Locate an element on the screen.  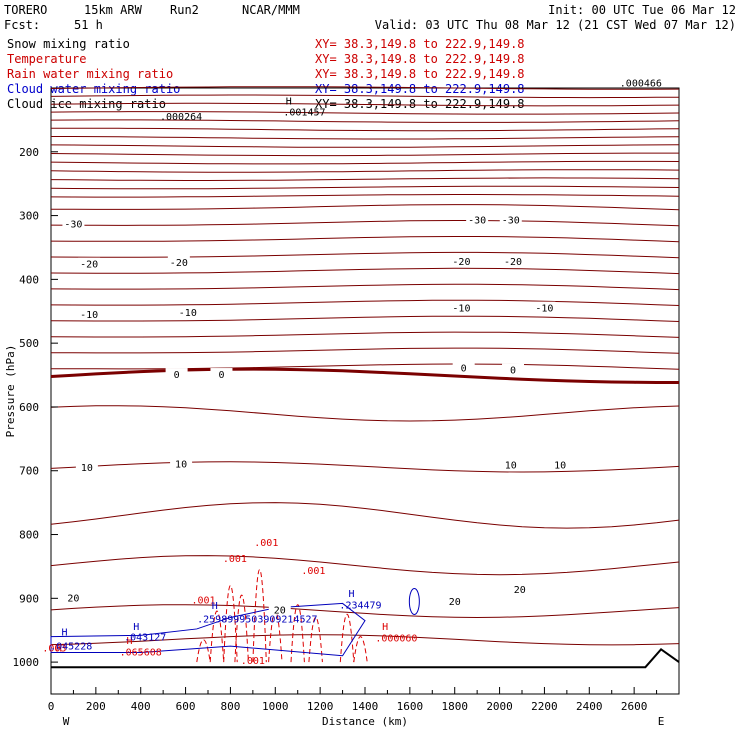
model-name: TORERO is located at coordinates (25, 10).